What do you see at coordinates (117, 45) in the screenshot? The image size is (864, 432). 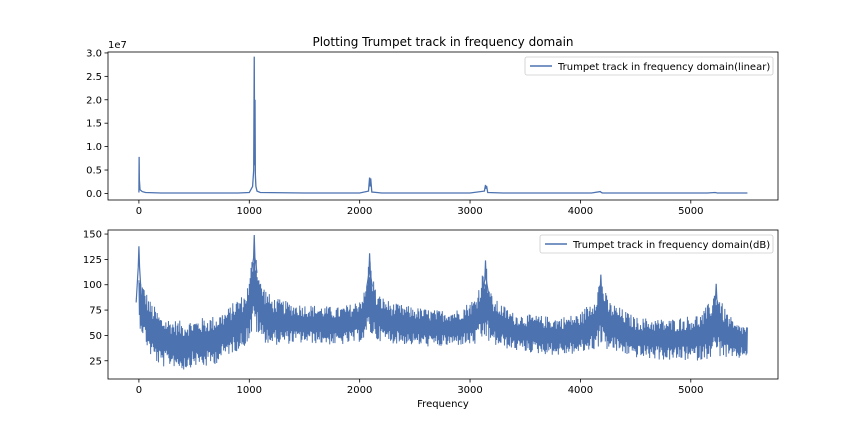 I see `y-offset-label: 1e7` at bounding box center [117, 45].